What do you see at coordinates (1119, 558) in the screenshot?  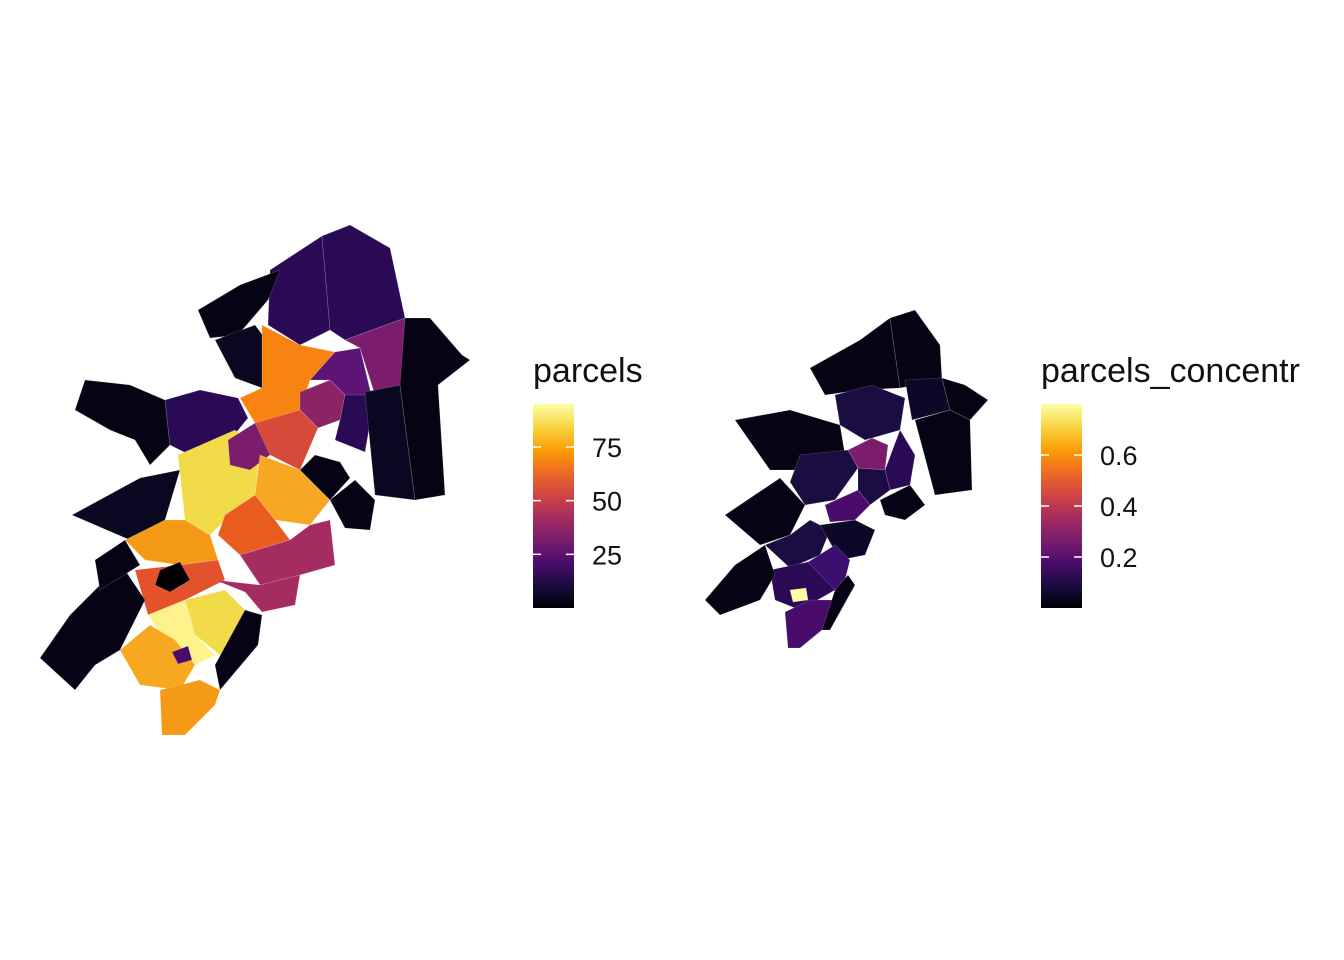 I see `colorbar-tick-label: 0.2` at bounding box center [1119, 558].